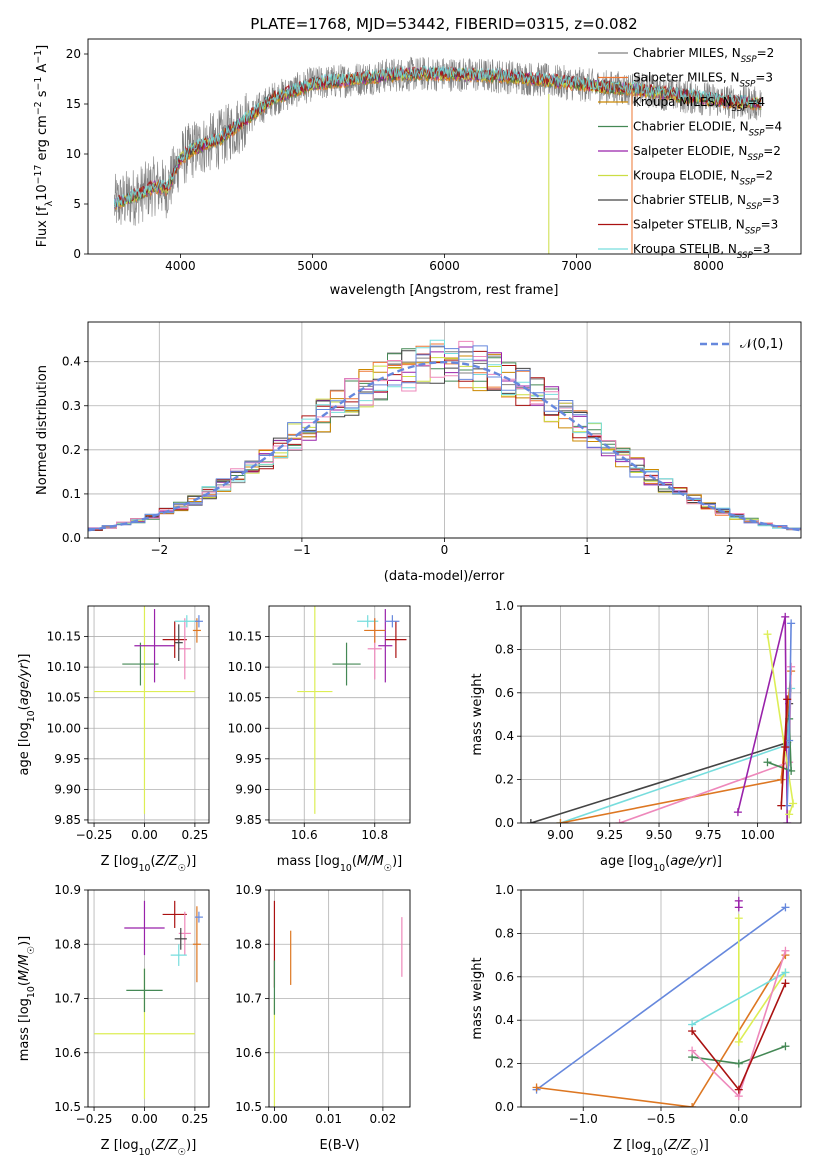  Describe the element at coordinates (67, 890) in the screenshot. I see `y-tick-label: 10.9` at that location.